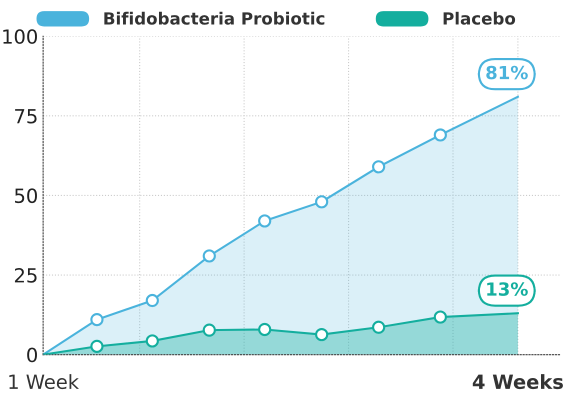  Describe the element at coordinates (517, 382) in the screenshot. I see `x-tick-label: 4 Weeks` at that location.